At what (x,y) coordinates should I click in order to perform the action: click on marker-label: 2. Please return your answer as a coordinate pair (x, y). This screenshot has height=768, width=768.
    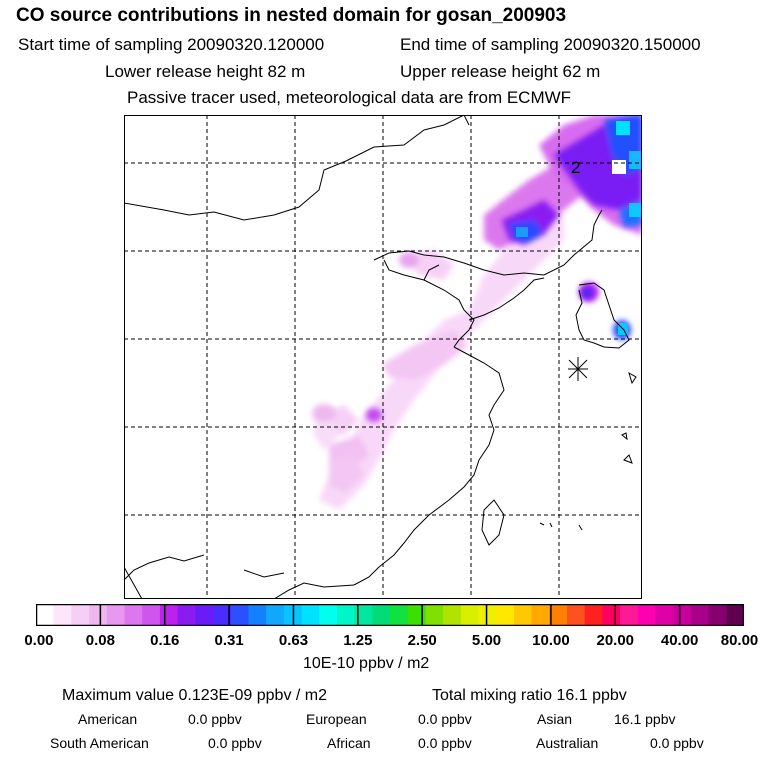
    Looking at the image, I should click on (575, 167).